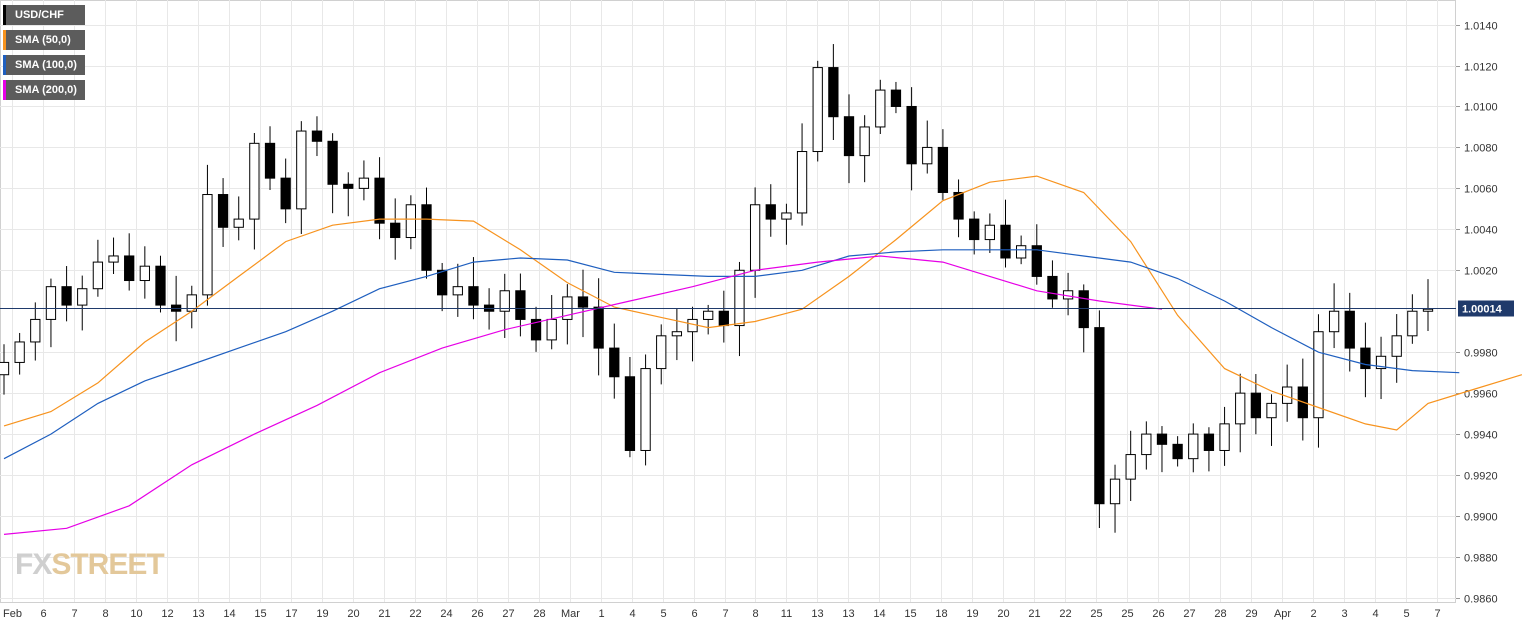 This screenshot has height=631, width=1534. I want to click on y-tick-label: 1.0060, so click(1481, 190).